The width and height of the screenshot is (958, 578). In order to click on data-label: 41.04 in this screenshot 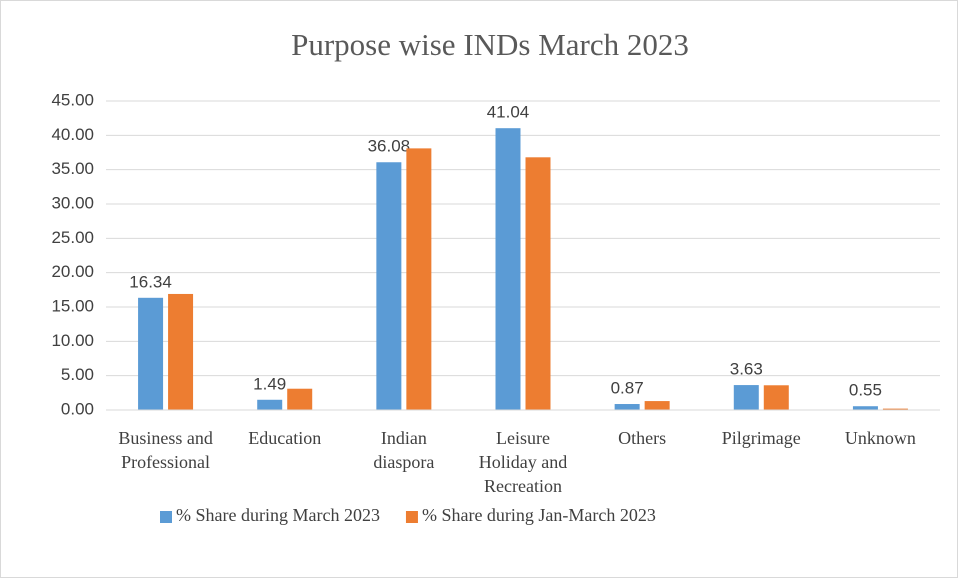, I will do `click(508, 112)`.